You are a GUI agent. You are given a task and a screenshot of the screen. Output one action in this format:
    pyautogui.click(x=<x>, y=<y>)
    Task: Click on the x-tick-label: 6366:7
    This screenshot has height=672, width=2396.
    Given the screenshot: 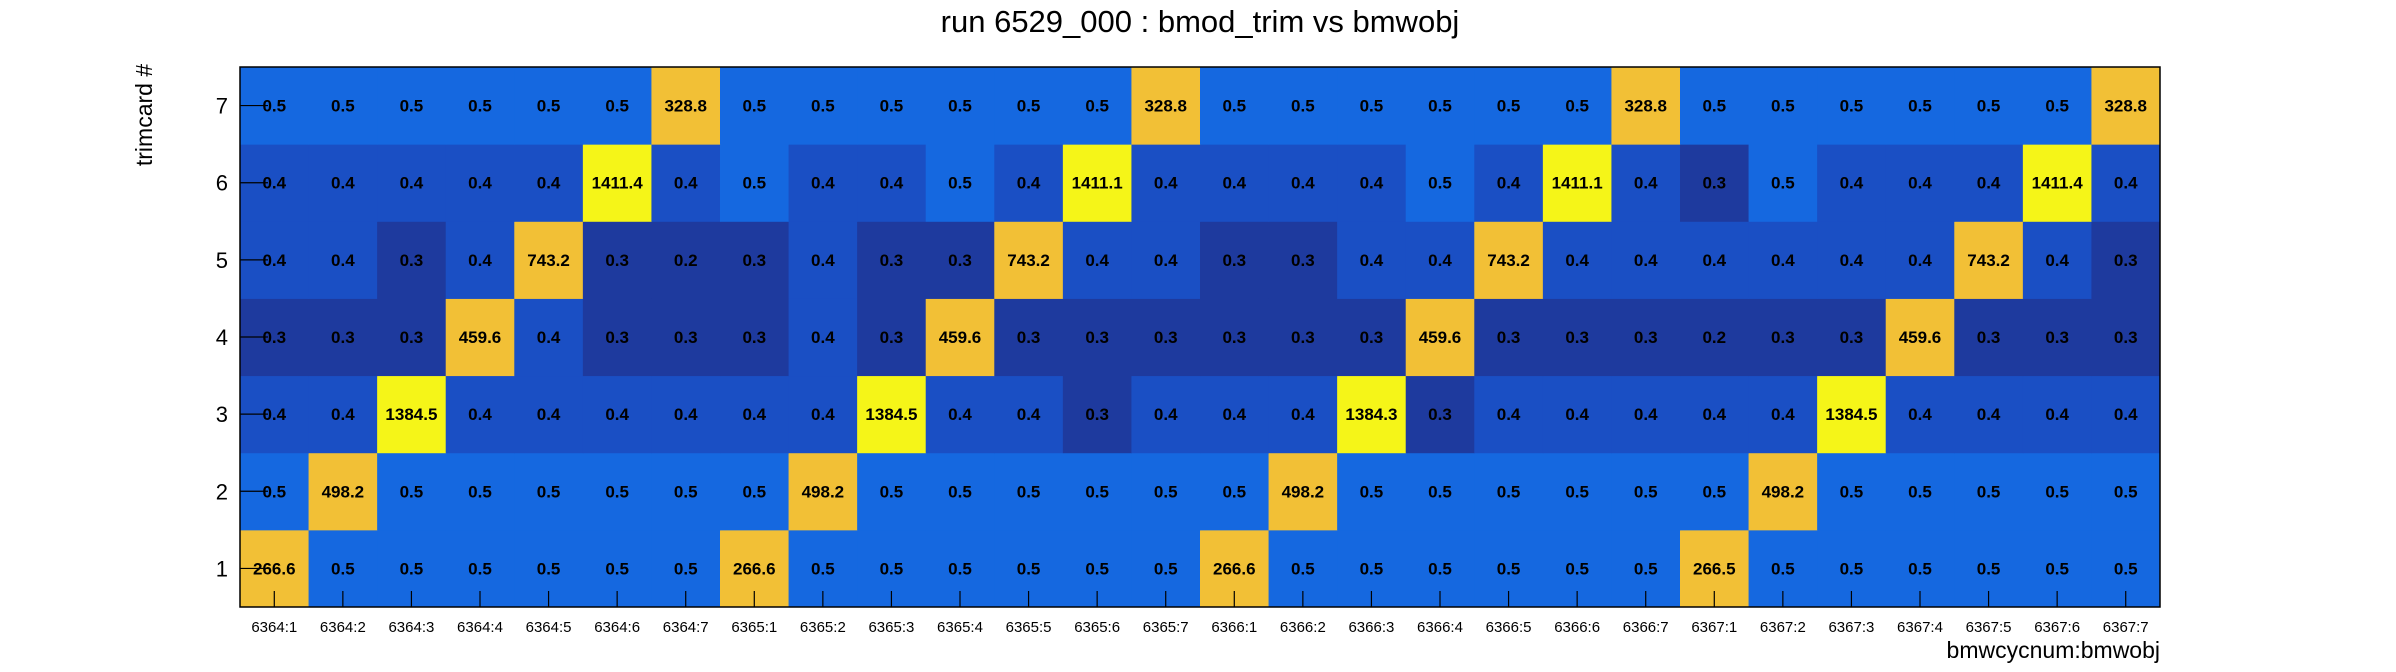 What is the action you would take?
    pyautogui.click(x=1646, y=627)
    